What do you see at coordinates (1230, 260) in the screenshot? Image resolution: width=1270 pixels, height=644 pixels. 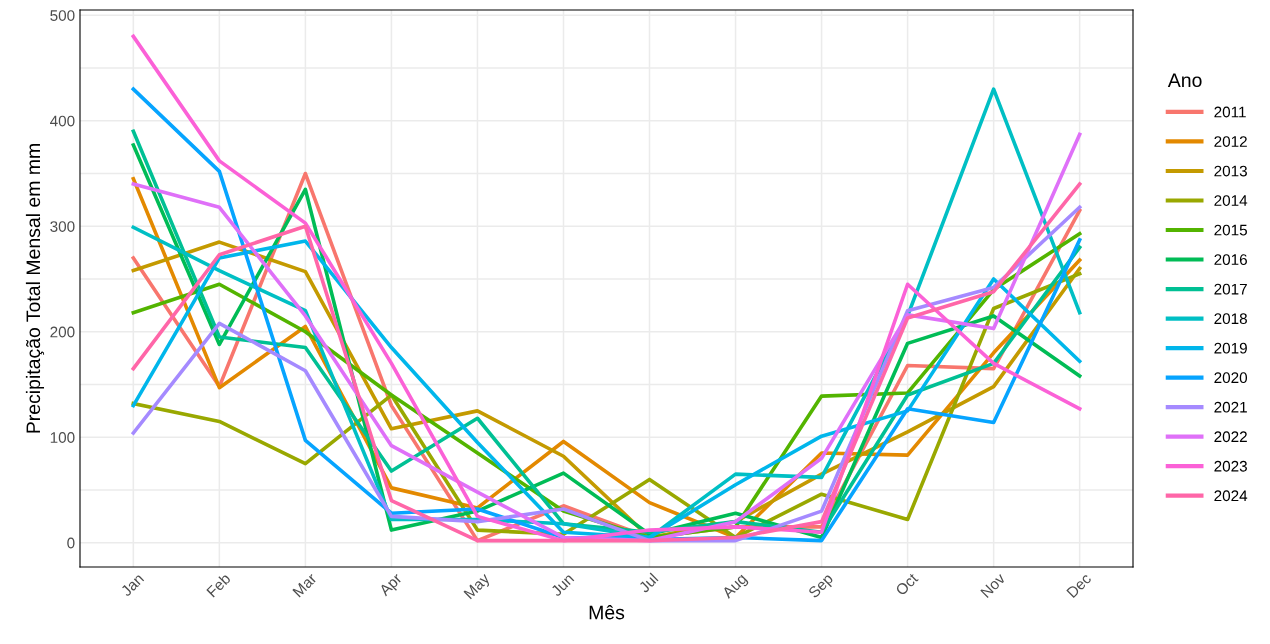 I see `legend-label: 2016` at bounding box center [1230, 260].